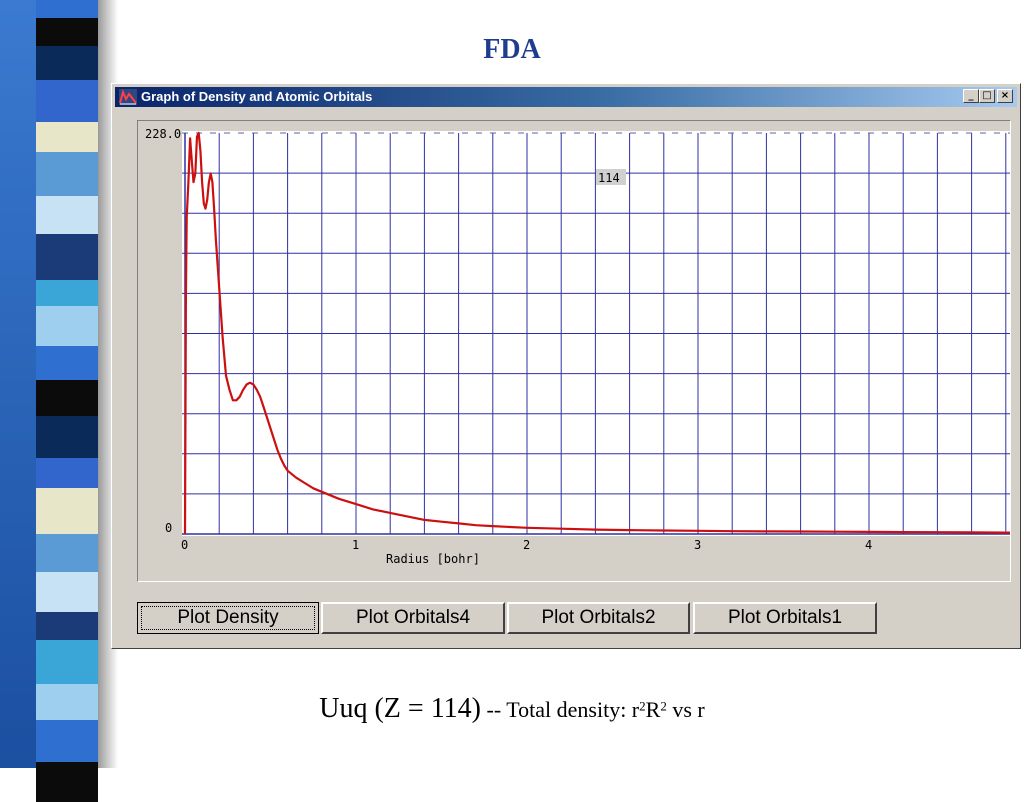 Image resolution: width=1024 pixels, height=802 pixels. What do you see at coordinates (653, 709) in the screenshot?
I see `caption-text-b: R` at bounding box center [653, 709].